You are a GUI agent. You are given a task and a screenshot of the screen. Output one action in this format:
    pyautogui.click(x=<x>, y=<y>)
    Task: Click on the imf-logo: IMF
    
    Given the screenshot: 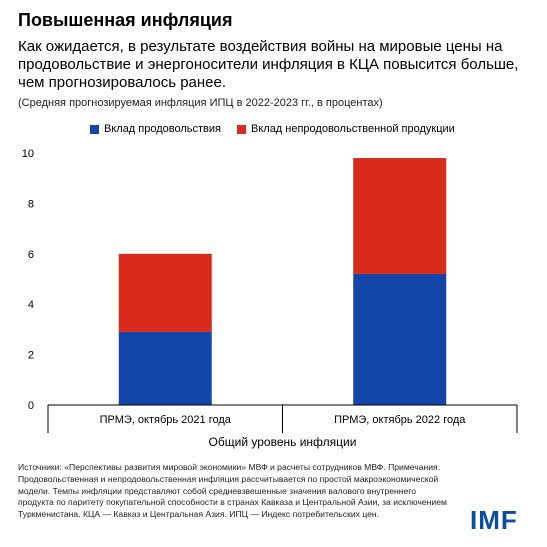 What is the action you would take?
    pyautogui.click(x=494, y=520)
    